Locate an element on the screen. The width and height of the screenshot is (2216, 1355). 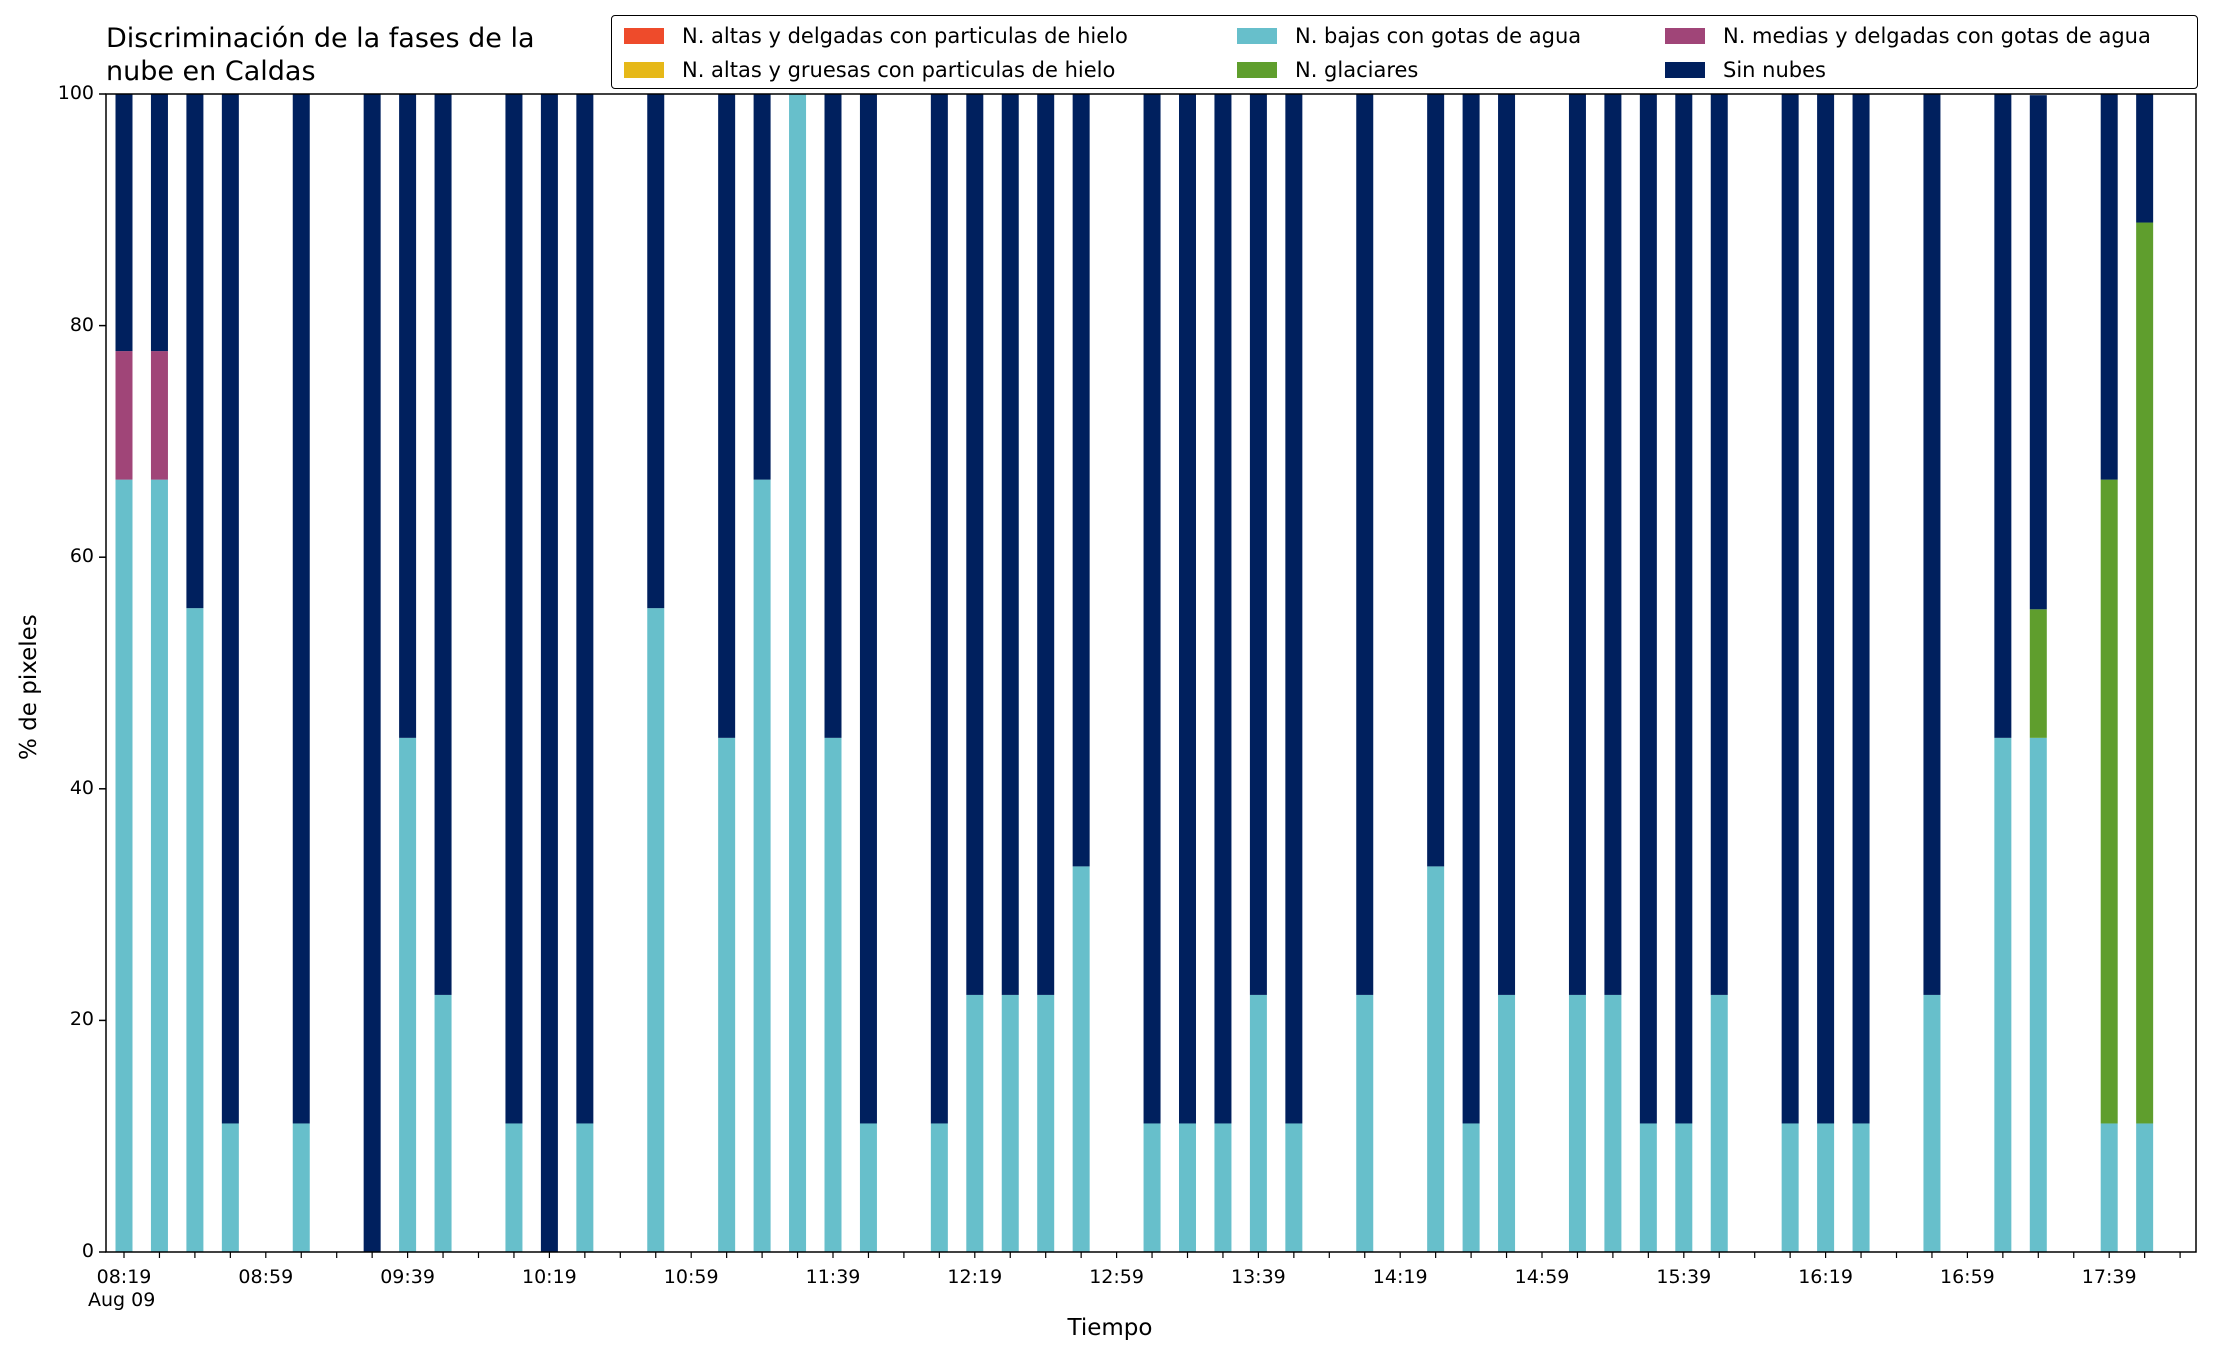
legend-swatch-glaciares is located at coordinates (1257, 70).